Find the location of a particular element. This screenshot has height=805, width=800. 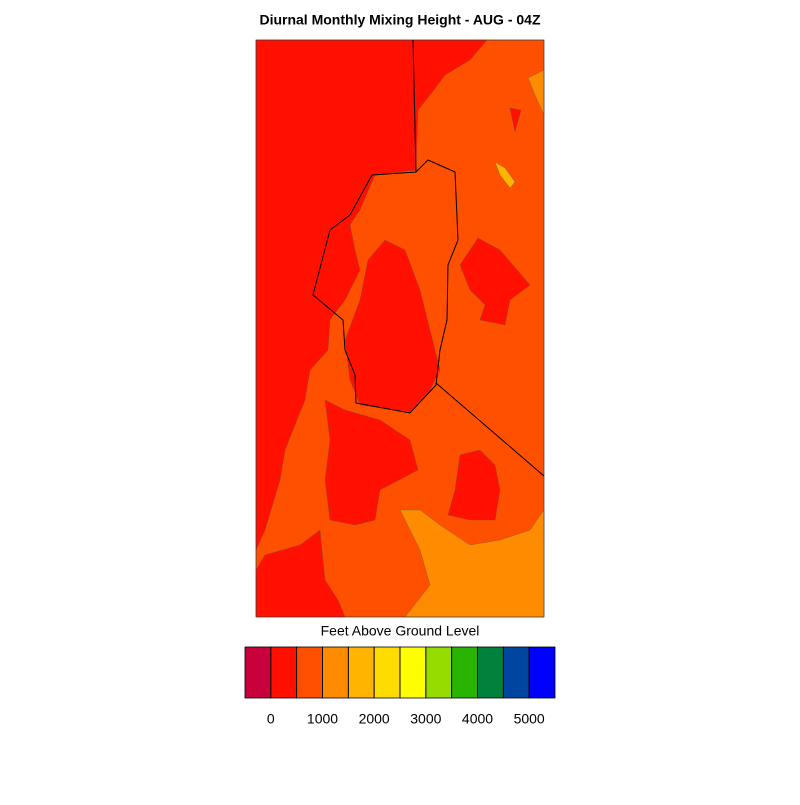

colorbar-label: Feet Above Ground Level is located at coordinates (400, 631).